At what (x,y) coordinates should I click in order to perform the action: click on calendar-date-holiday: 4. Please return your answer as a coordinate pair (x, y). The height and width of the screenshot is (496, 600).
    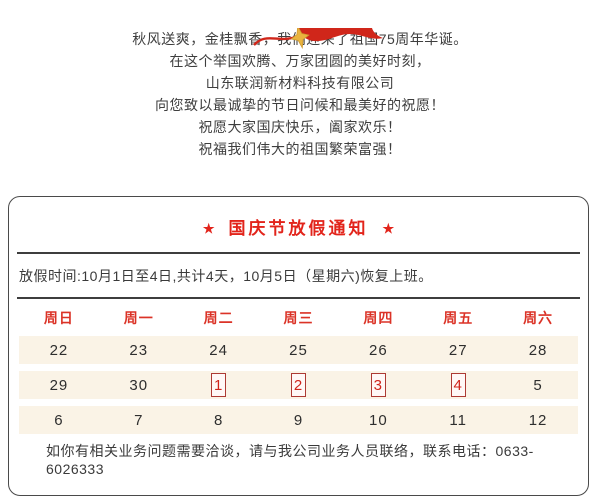
    Looking at the image, I should click on (458, 385).